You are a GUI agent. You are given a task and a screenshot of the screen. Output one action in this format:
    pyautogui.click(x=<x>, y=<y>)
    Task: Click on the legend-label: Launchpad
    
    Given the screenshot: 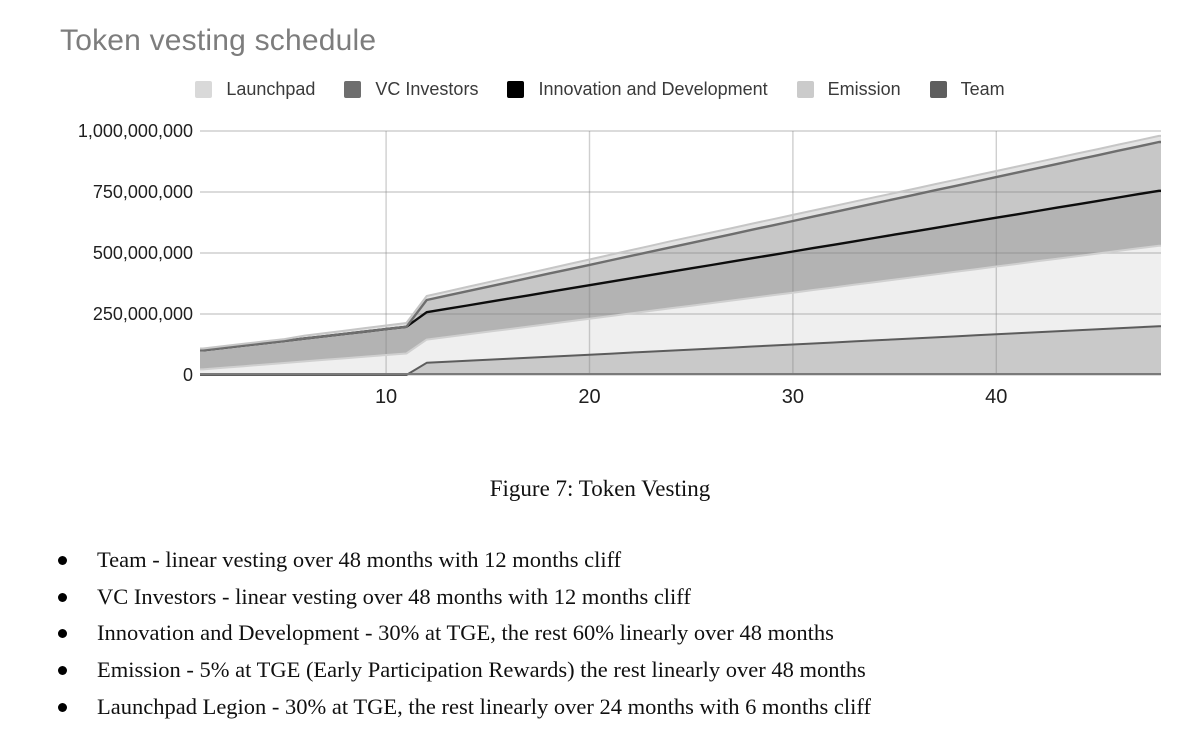 What is the action you would take?
    pyautogui.click(x=271, y=89)
    